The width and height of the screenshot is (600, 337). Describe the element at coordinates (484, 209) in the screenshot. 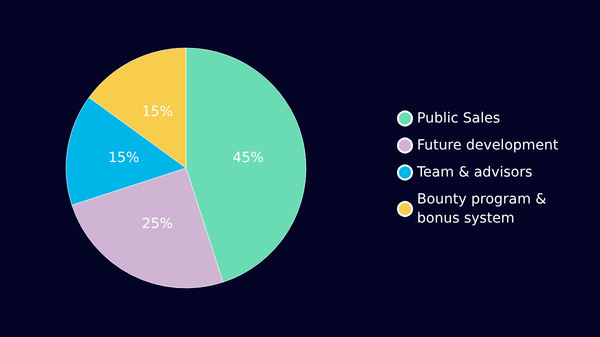

I see `legend-label: Bounty program & bonus system` at that location.